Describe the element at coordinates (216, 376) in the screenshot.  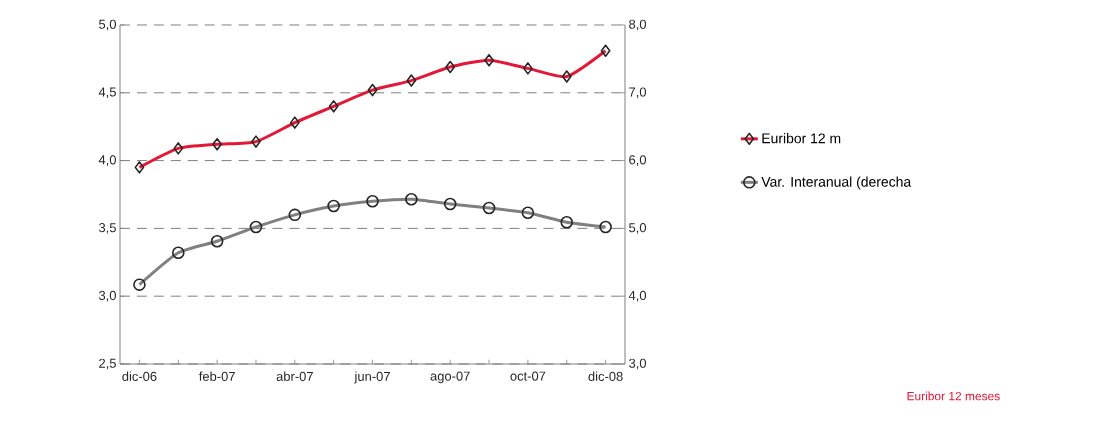
I see `x-tick-label: feb-07` at that location.